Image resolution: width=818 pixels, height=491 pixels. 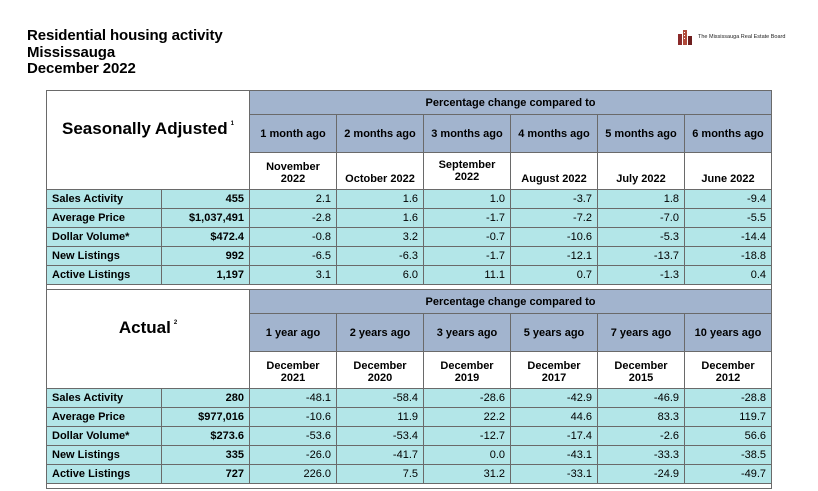 I want to click on percent-change: -28.8, so click(x=728, y=398).